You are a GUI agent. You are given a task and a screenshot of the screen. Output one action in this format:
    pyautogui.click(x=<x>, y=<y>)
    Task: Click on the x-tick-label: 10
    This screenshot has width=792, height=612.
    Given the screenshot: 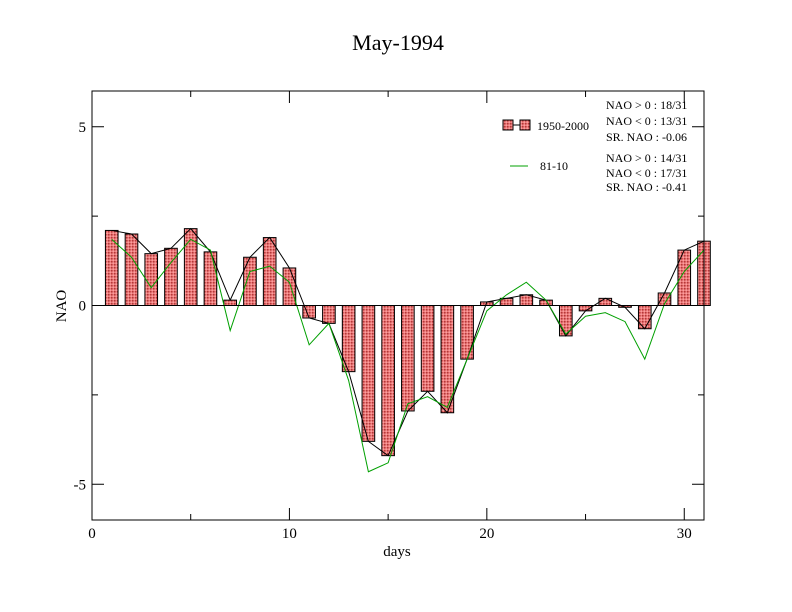 What is the action you would take?
    pyautogui.click(x=289, y=534)
    